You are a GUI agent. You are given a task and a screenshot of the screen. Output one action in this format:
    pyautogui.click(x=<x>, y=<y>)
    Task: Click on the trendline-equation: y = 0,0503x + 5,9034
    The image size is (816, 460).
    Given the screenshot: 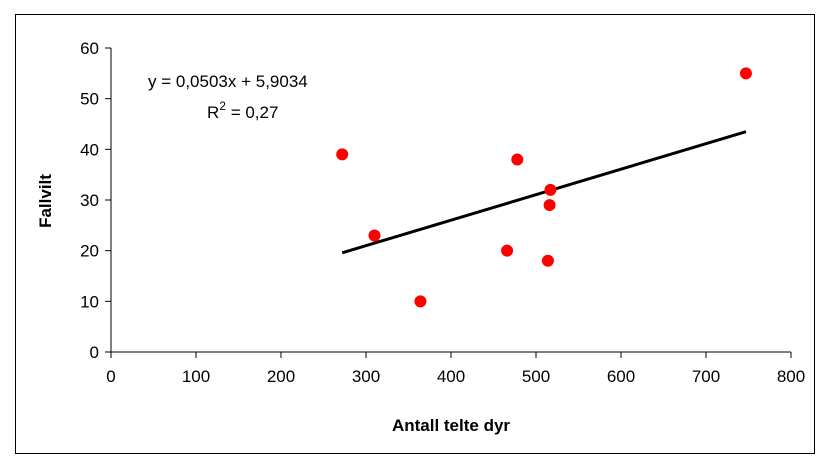 What is the action you would take?
    pyautogui.click(x=228, y=81)
    